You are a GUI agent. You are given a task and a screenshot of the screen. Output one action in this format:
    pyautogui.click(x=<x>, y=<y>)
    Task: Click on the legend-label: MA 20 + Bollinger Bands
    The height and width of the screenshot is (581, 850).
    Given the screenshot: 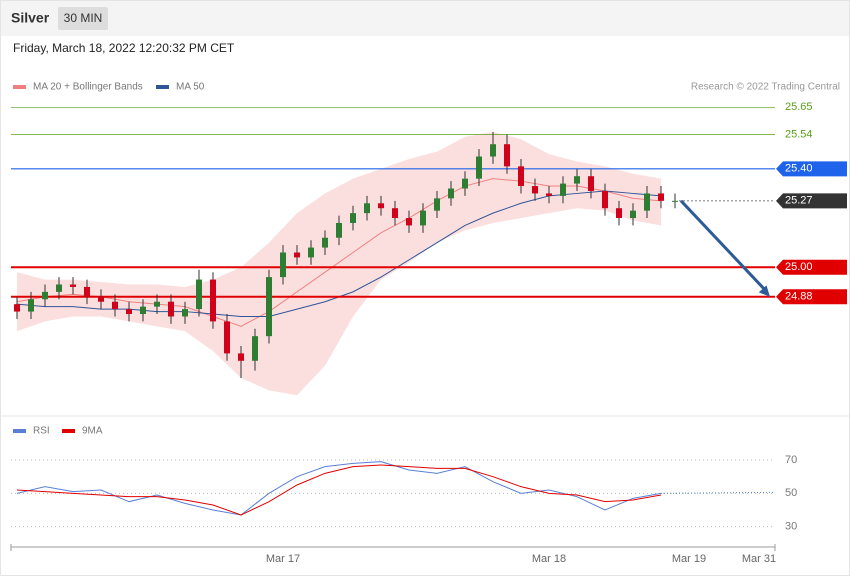 What is the action you would take?
    pyautogui.click(x=88, y=87)
    